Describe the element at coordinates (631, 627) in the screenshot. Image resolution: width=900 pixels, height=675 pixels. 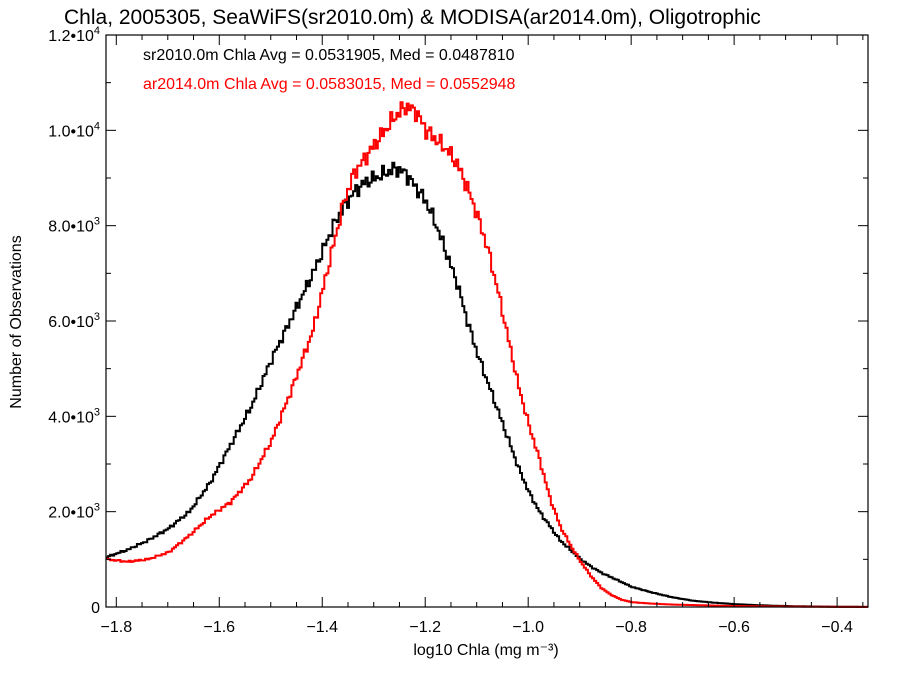
I see `x-tick-label: −0.8` at that location.